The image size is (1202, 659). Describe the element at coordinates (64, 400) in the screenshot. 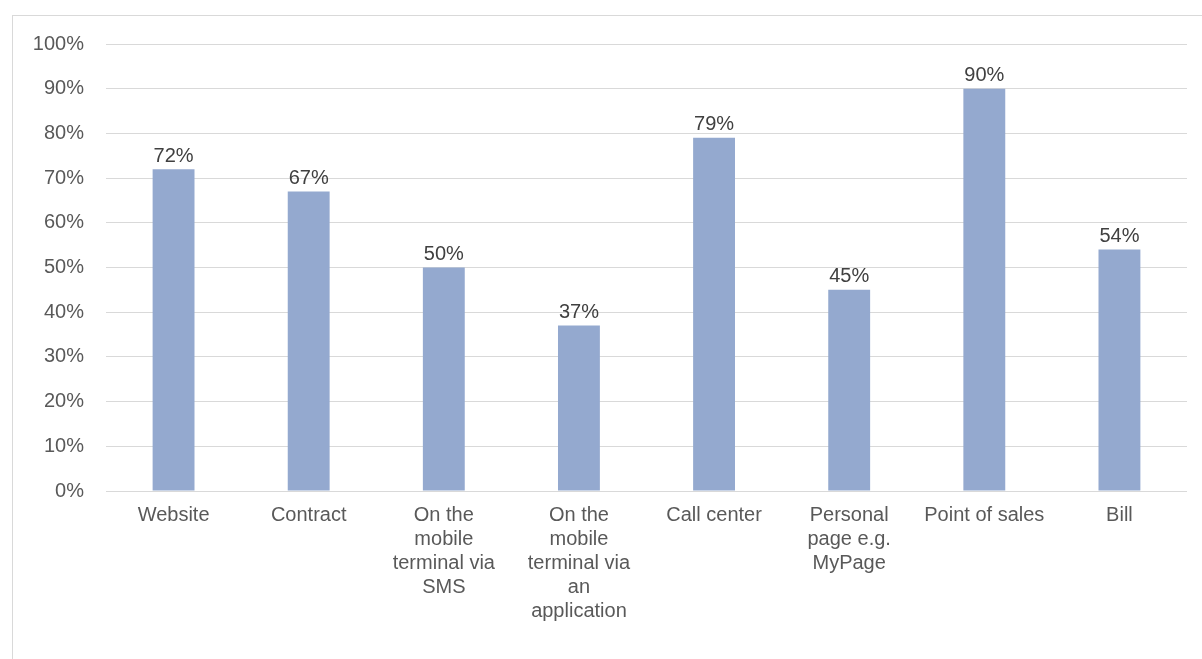

I see `y-tick-label: 20%` at that location.